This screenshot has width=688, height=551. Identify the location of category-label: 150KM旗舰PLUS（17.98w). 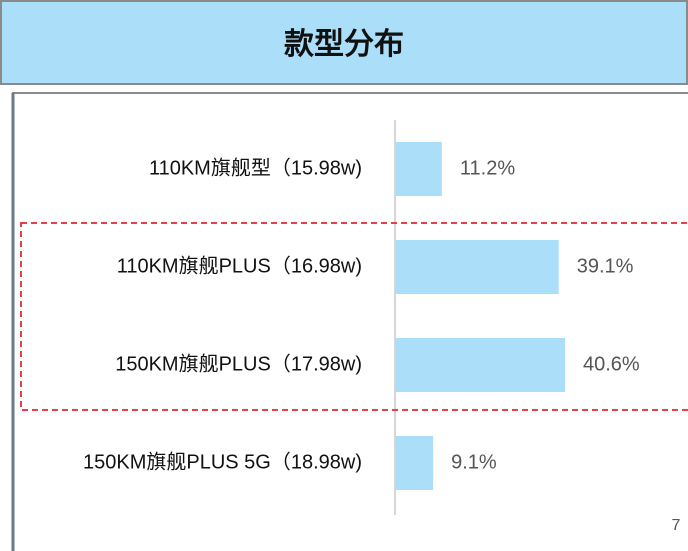
(238, 363).